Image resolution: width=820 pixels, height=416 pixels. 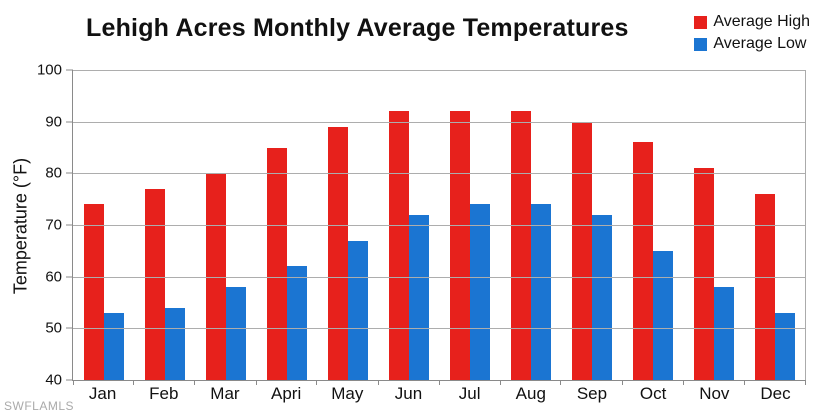 I want to click on bar-group-sep, so click(x=591, y=225).